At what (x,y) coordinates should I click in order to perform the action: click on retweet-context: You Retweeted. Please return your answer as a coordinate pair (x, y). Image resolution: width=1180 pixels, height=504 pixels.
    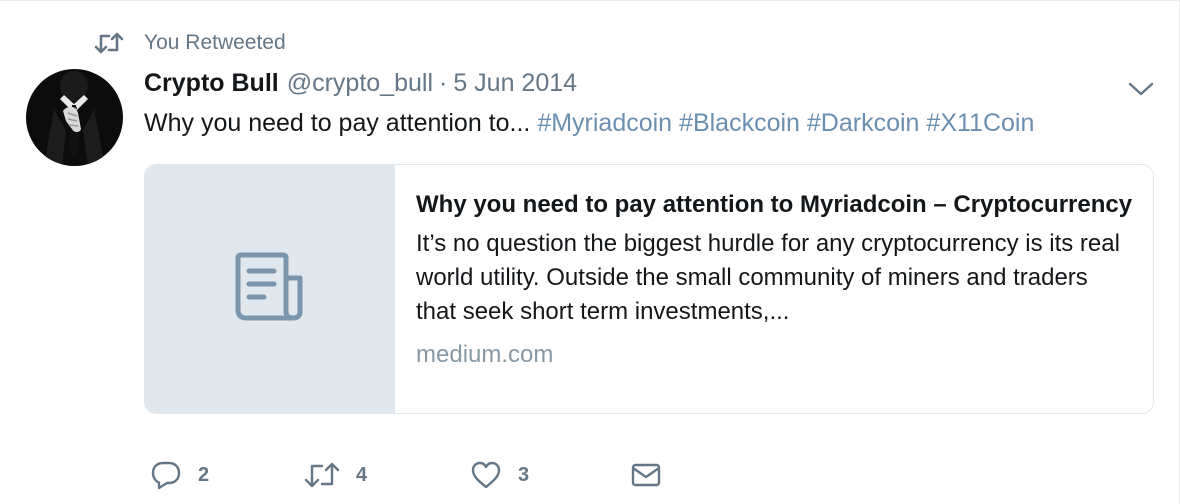
    Looking at the image, I should click on (190, 43).